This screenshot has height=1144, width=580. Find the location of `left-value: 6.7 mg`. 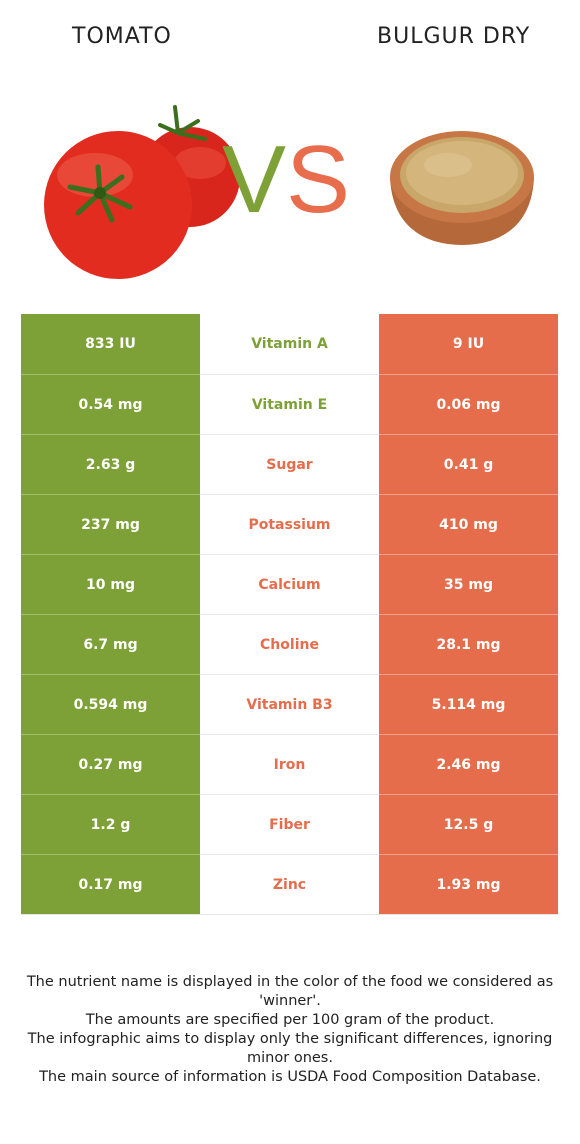

left-value: 6.7 mg is located at coordinates (110, 644).